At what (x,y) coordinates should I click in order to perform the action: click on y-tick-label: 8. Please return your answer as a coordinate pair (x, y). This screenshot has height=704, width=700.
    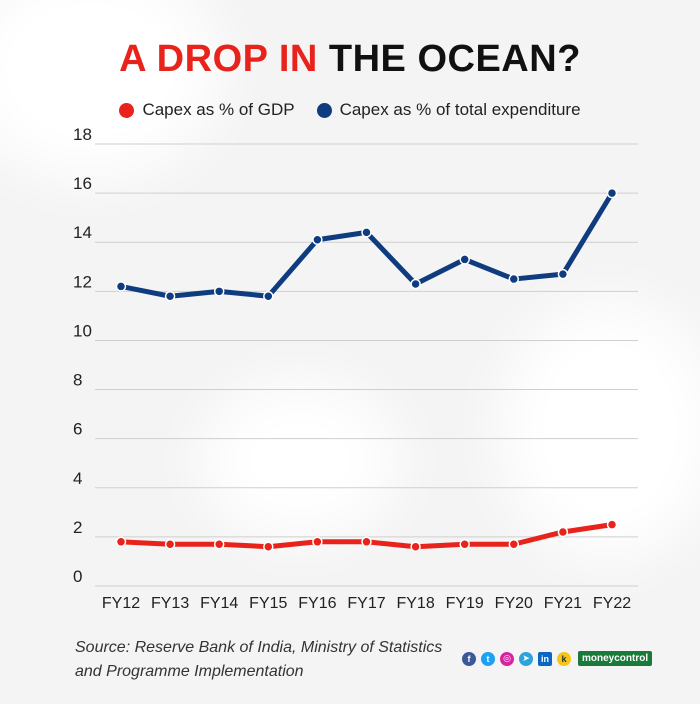
    Looking at the image, I should click on (77, 380).